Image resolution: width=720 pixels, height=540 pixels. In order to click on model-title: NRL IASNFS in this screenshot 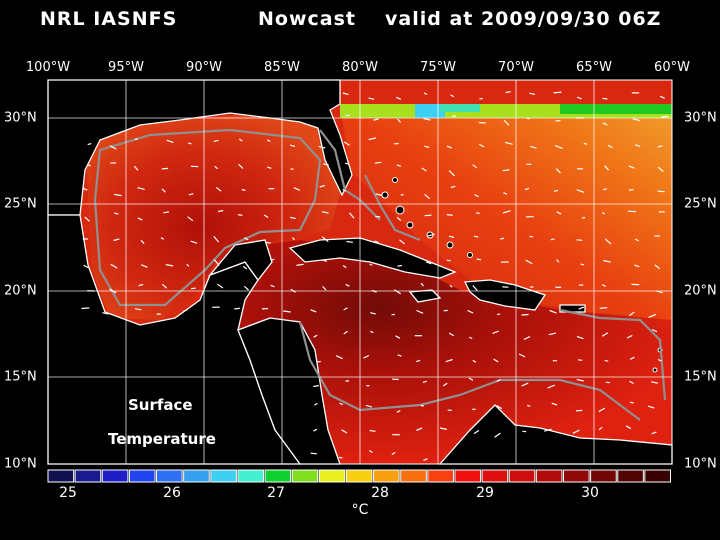, I will do `click(109, 19)`.